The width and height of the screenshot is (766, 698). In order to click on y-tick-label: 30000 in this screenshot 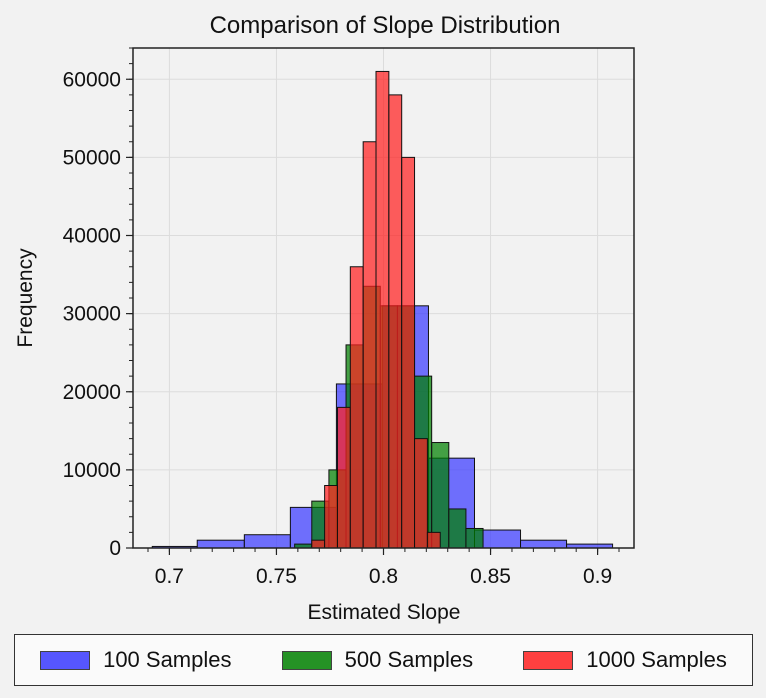, I will do `click(92, 314)`.